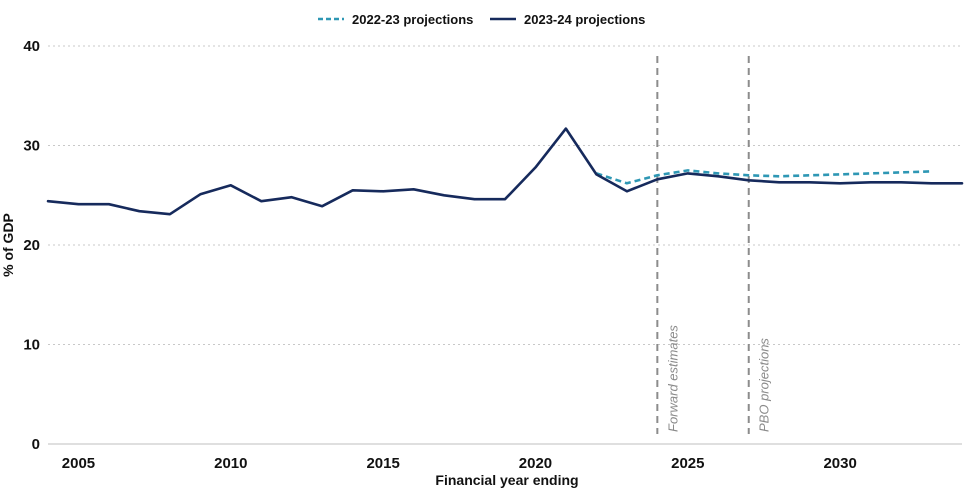 This screenshot has height=492, width=979. I want to click on y-tick-label: 20, so click(31, 245).